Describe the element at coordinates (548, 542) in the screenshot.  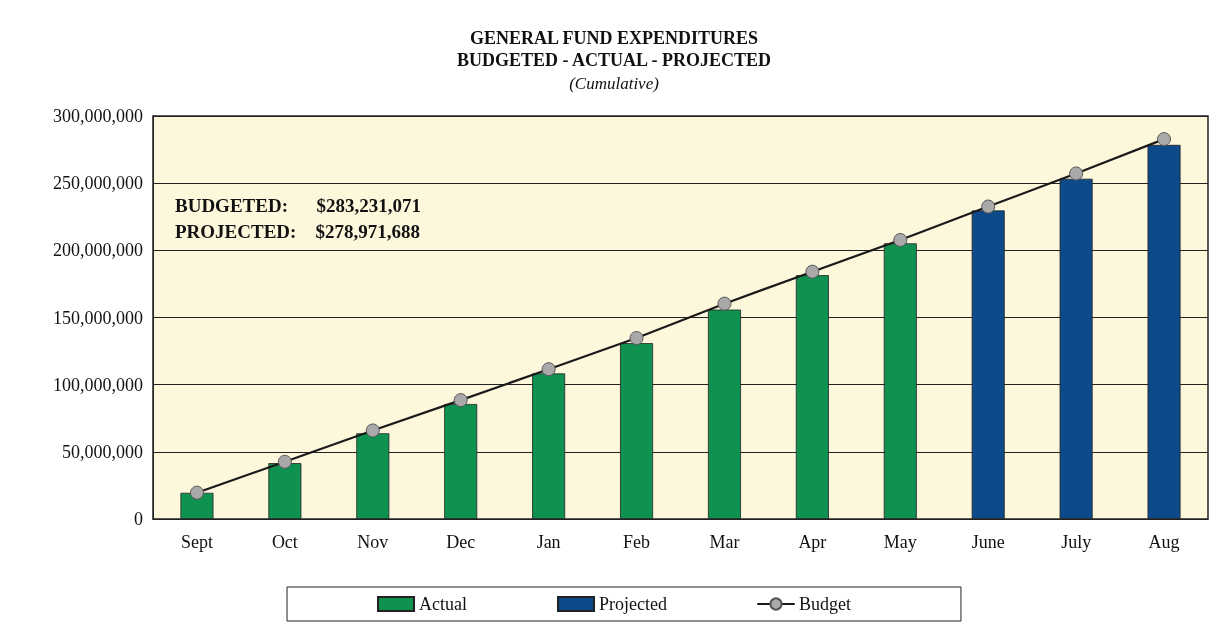
I see `x-tick-label: Jan` at that location.